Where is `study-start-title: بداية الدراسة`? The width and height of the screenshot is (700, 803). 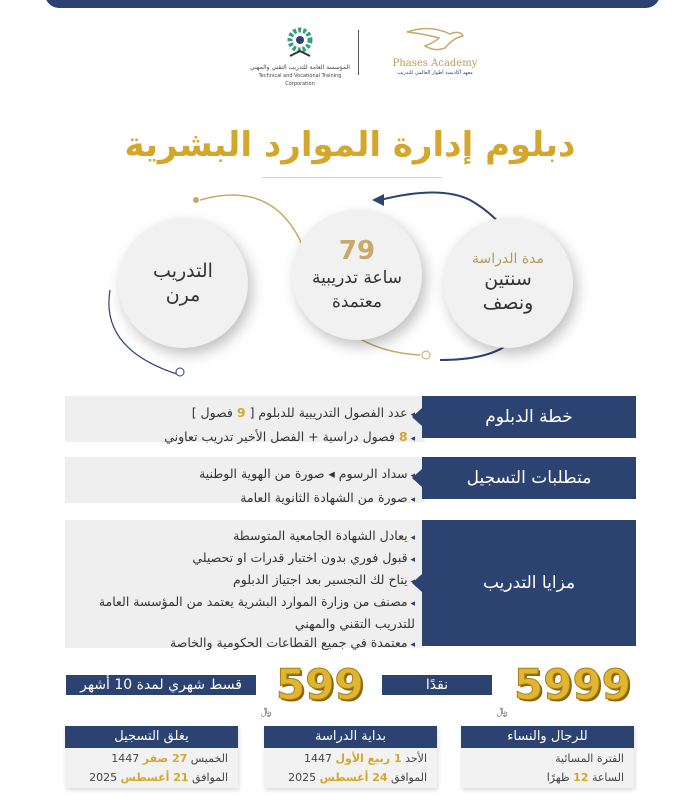 study-start-title: بداية الدراسة is located at coordinates (350, 737).